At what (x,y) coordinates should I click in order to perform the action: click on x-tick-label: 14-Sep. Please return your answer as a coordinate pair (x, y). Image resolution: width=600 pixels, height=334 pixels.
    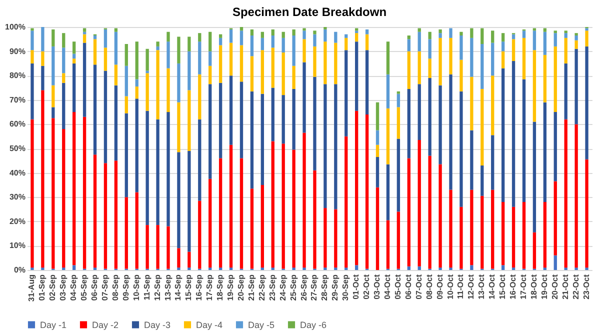
    Looking at the image, I should click on (178, 287).